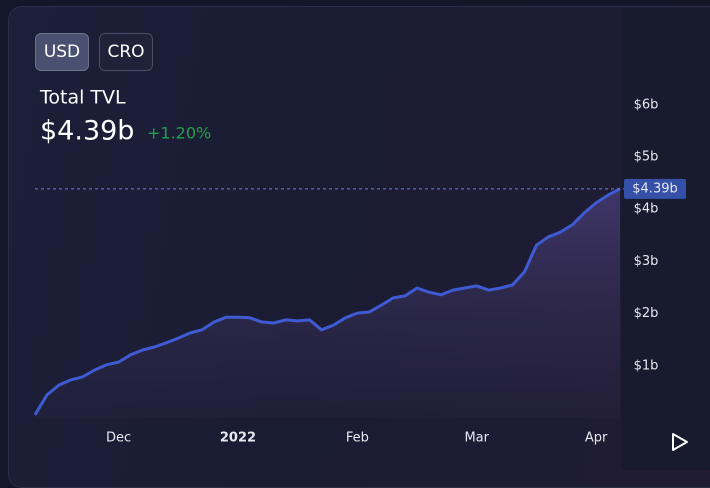 Image resolution: width=710 pixels, height=488 pixels. Describe the element at coordinates (238, 438) in the screenshot. I see `x-tick-label: 2022` at that location.